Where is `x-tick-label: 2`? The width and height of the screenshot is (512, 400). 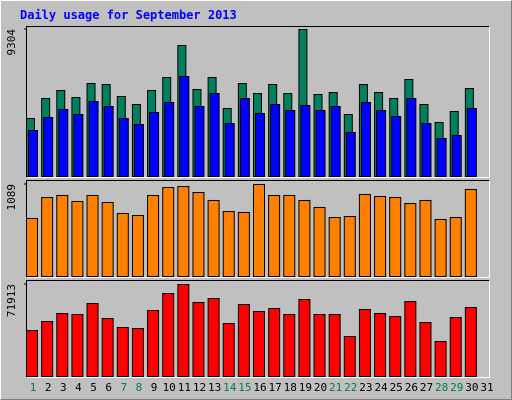
x-tick-label: 2 is located at coordinates (48, 387).